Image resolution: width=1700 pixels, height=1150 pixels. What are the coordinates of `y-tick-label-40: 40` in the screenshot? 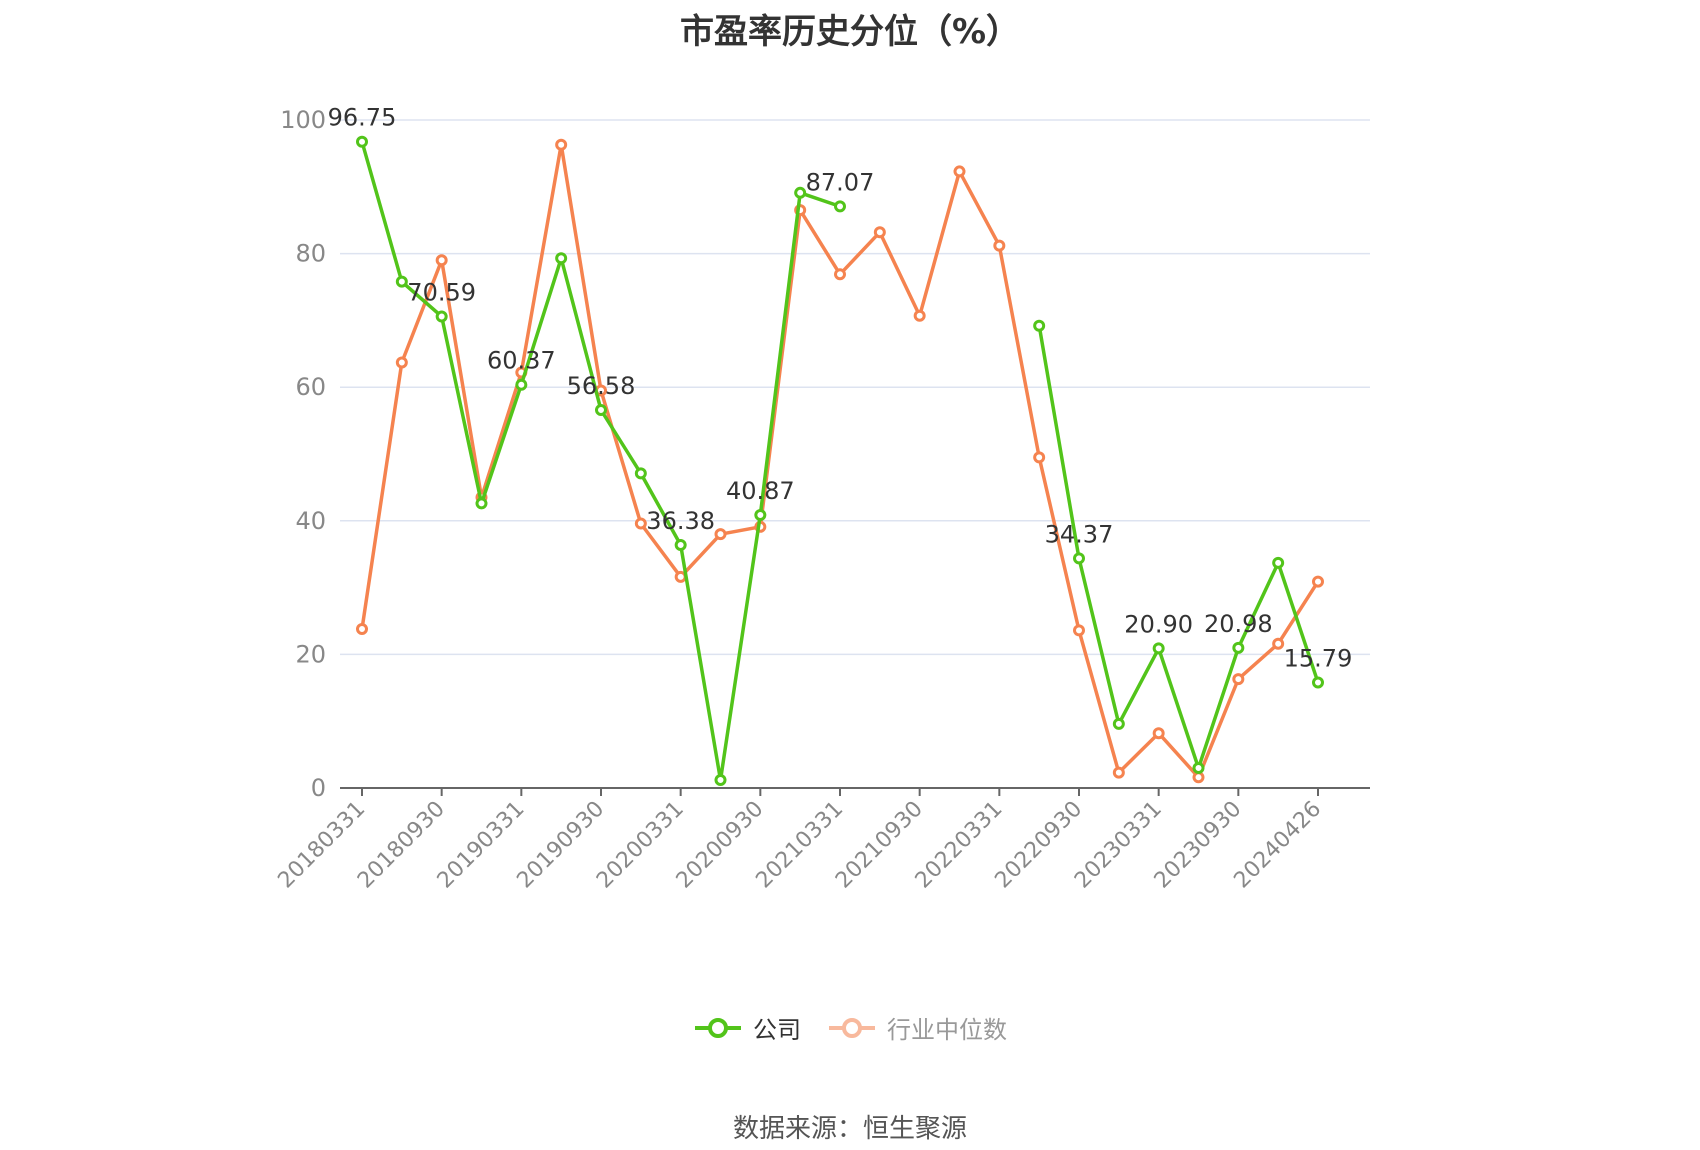 It's located at (310, 521).